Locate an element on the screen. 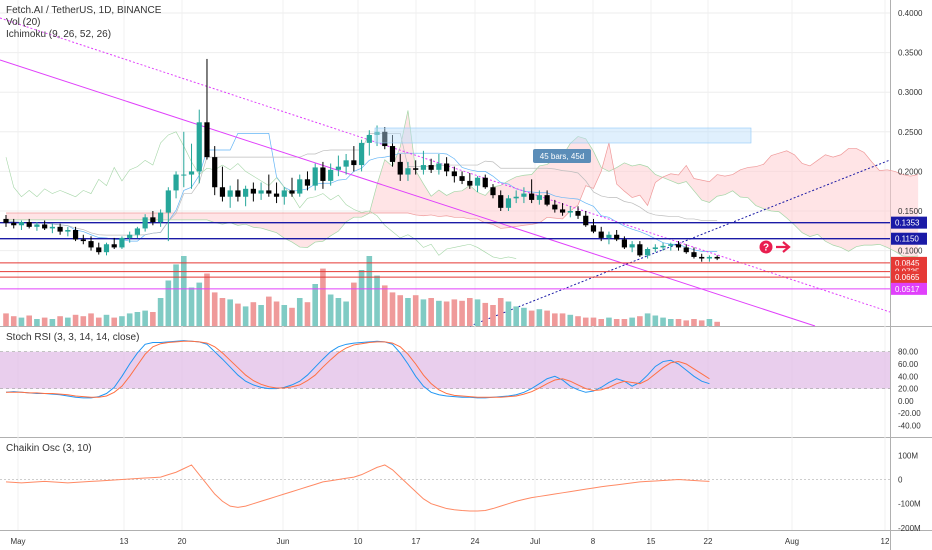  time-tick-label: 17 is located at coordinates (416, 541).